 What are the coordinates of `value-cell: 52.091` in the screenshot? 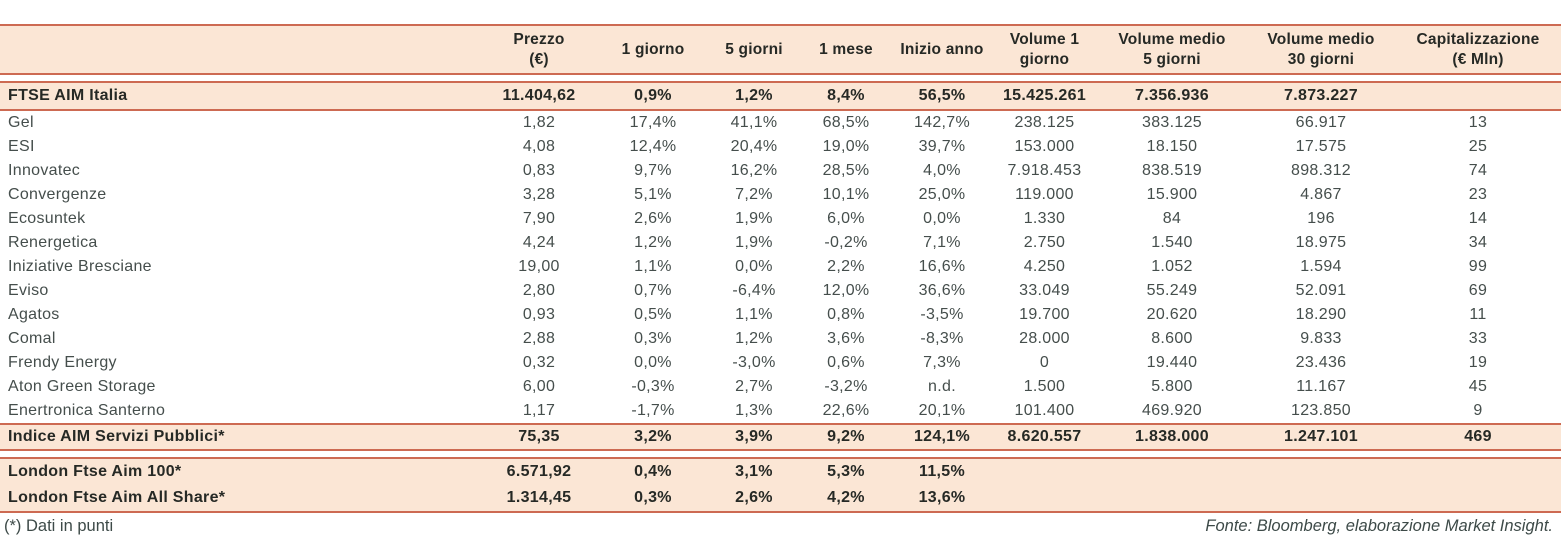 It's located at (1321, 290).